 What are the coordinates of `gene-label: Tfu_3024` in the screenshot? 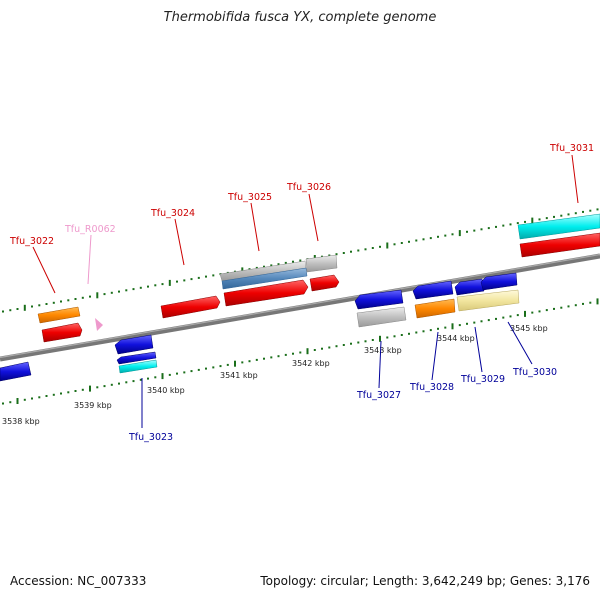 It's located at (172, 213).